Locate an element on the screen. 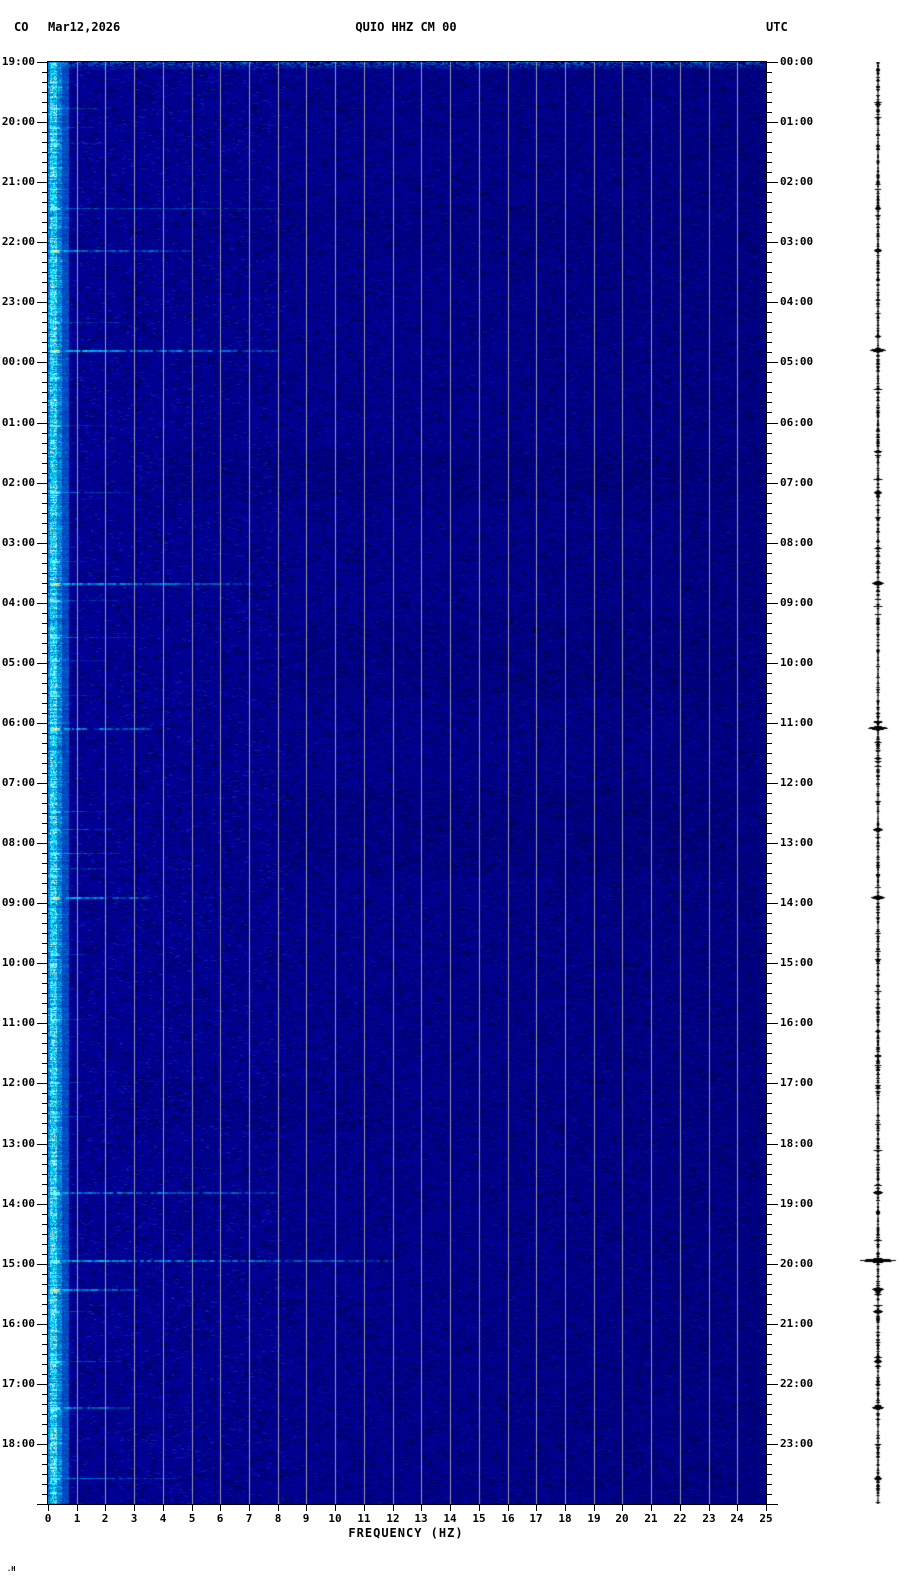 This screenshot has width=922, height=1584. freq-tick-label: 24 is located at coordinates (737, 1518).